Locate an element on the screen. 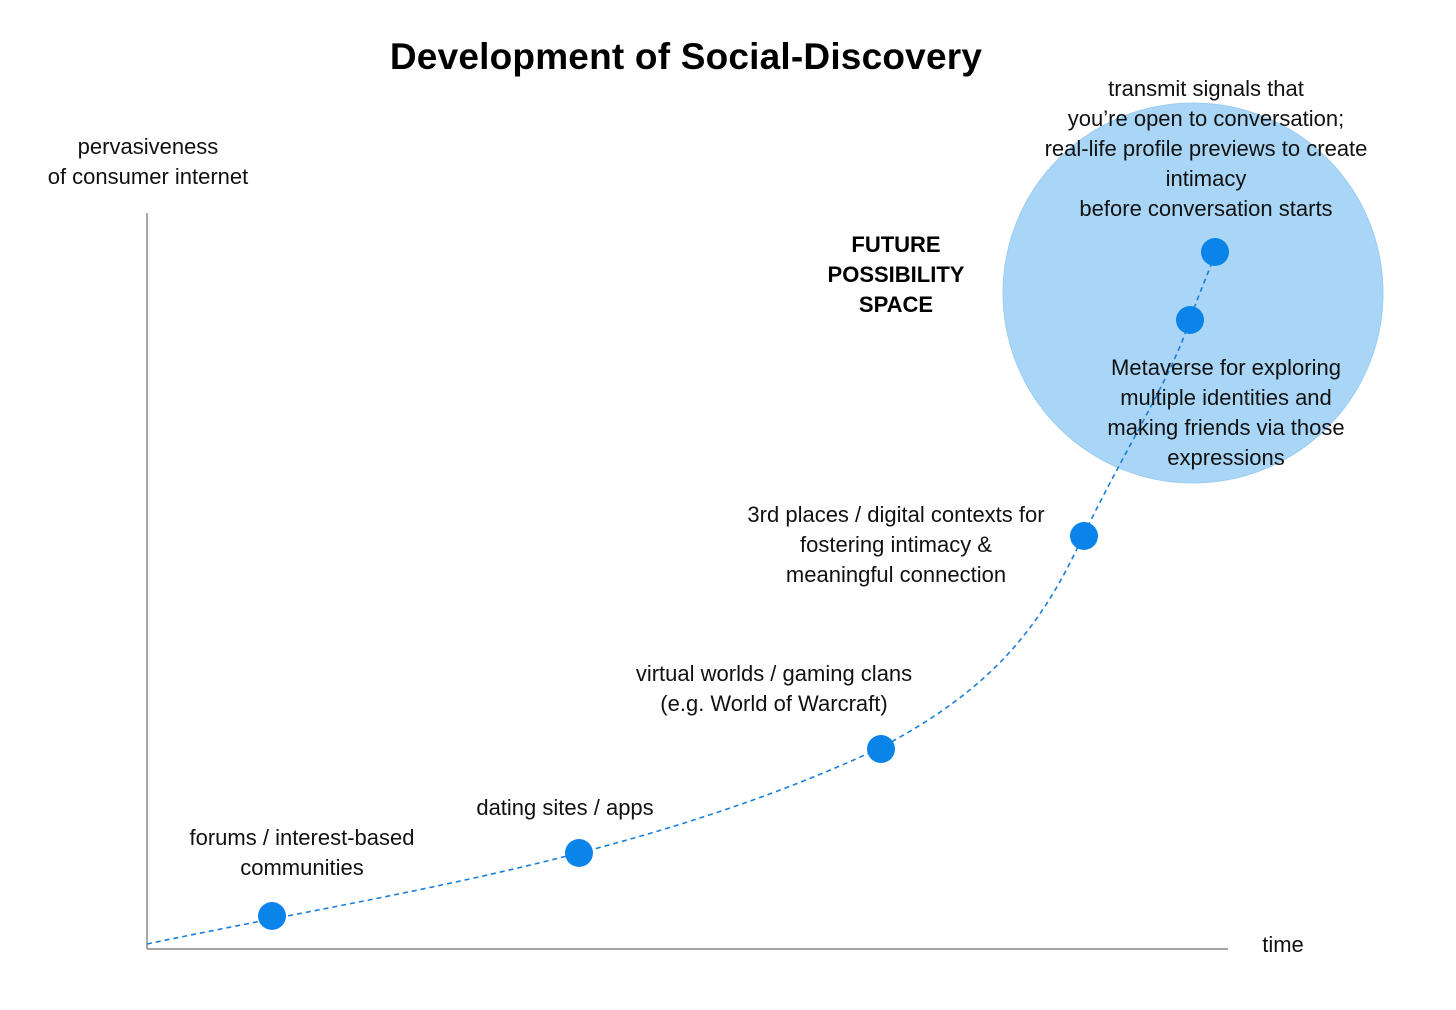  milestone-dot-third-places is located at coordinates (1084, 536).